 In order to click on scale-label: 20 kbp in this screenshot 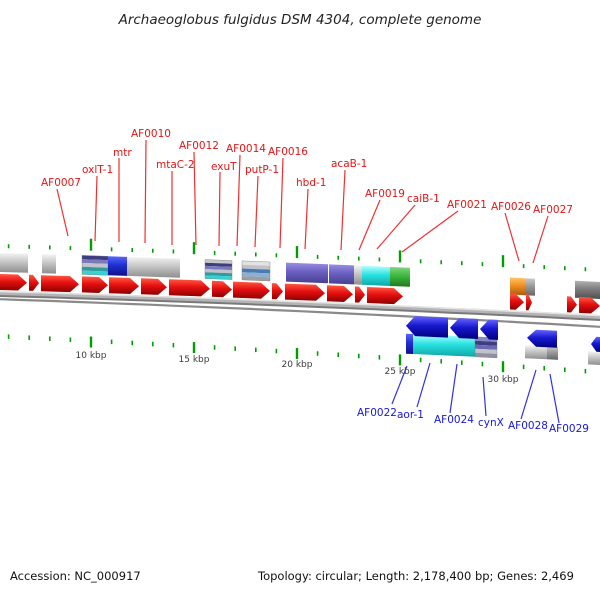, I will do `click(297, 365)`.